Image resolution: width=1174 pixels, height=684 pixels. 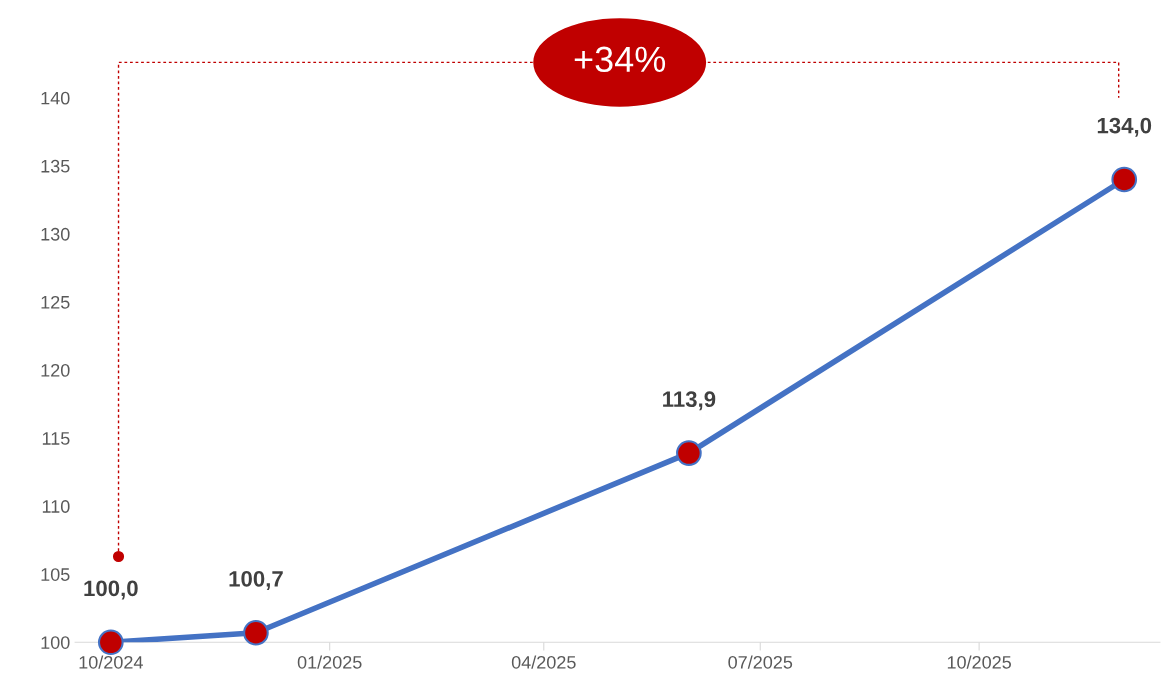 I want to click on y-tick-label: 105, so click(x=55, y=574).